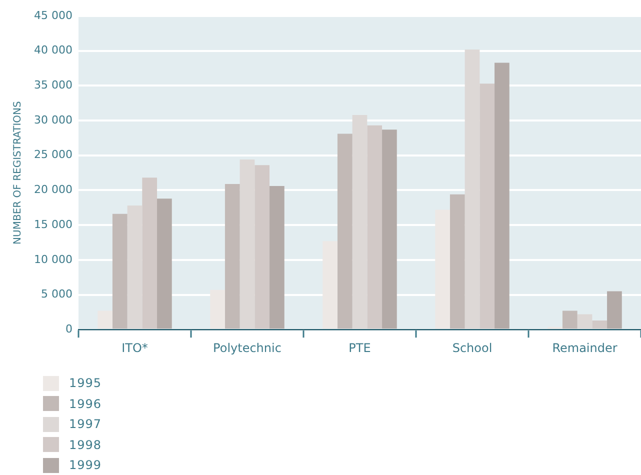  Describe the element at coordinates (53, 15) in the screenshot. I see `y-tick-label: 45 000` at that location.